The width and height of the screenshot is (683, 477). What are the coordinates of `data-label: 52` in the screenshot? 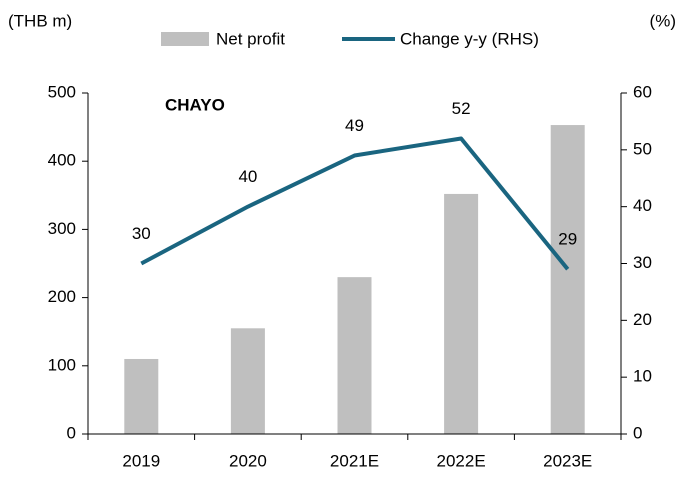 It's located at (461, 108).